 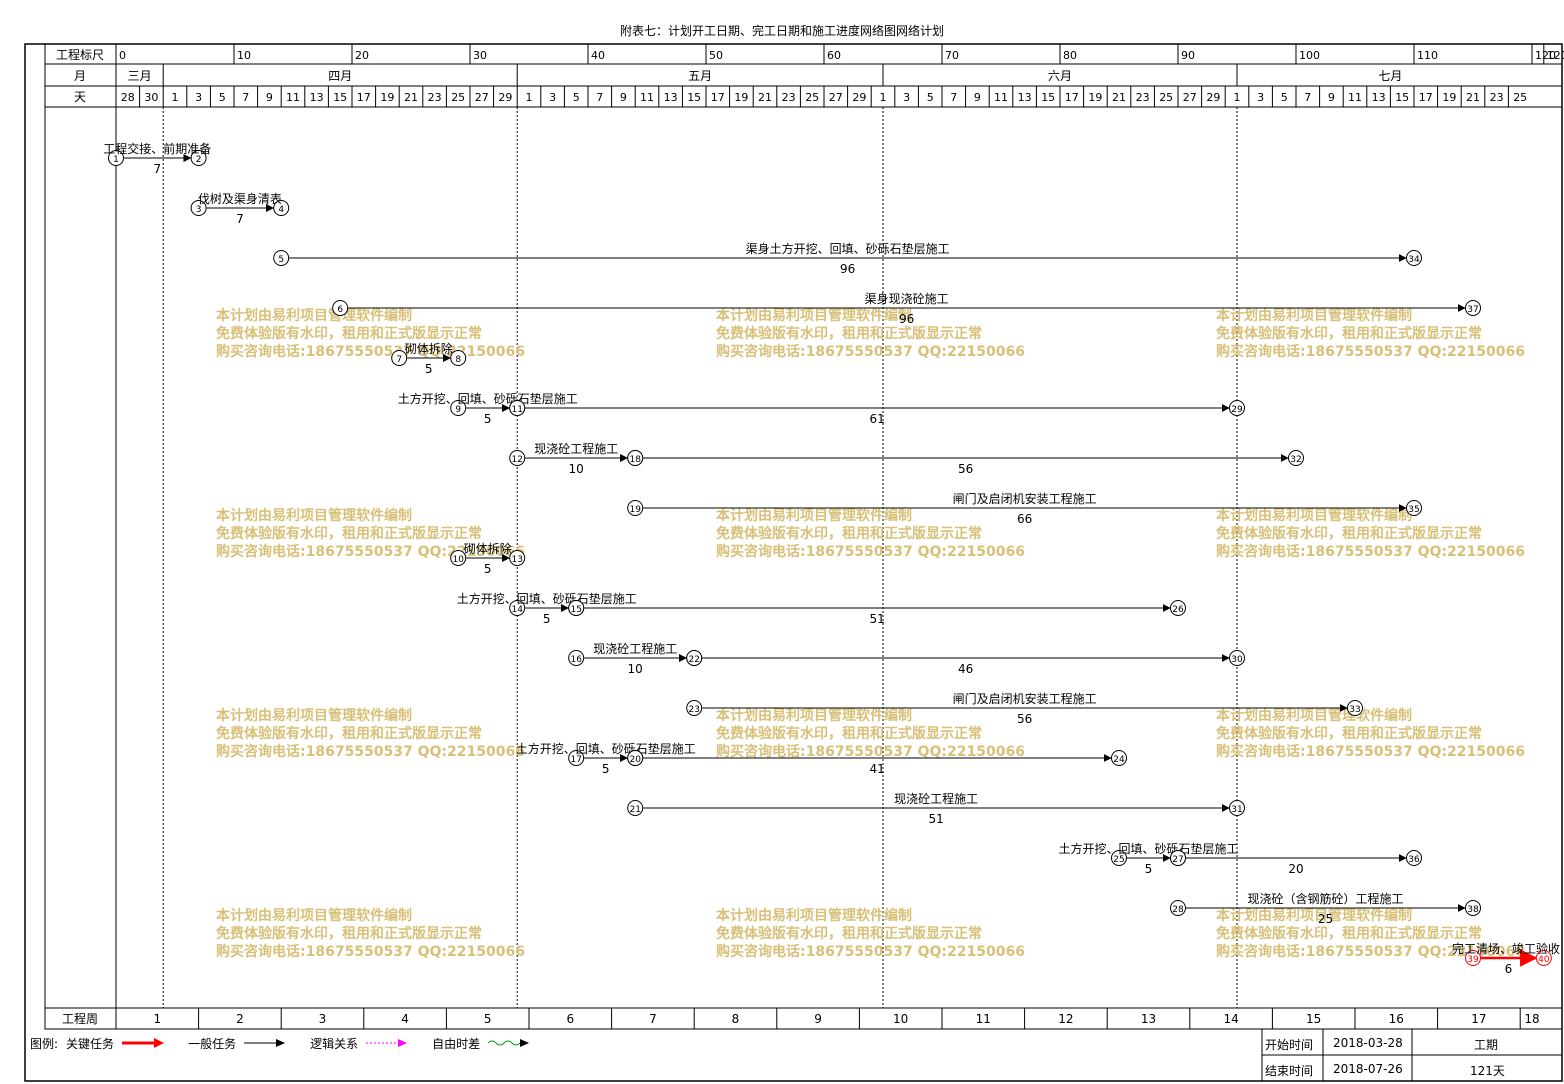 What do you see at coordinates (529, 97) in the screenshot?
I see `day-cell: 1` at bounding box center [529, 97].